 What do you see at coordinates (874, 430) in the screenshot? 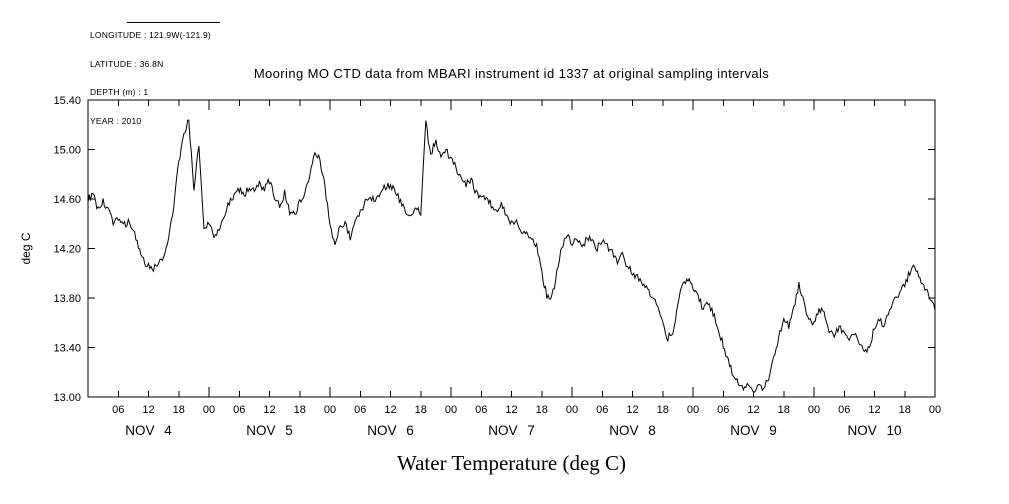
I see `day-label: NOV 10` at bounding box center [874, 430].